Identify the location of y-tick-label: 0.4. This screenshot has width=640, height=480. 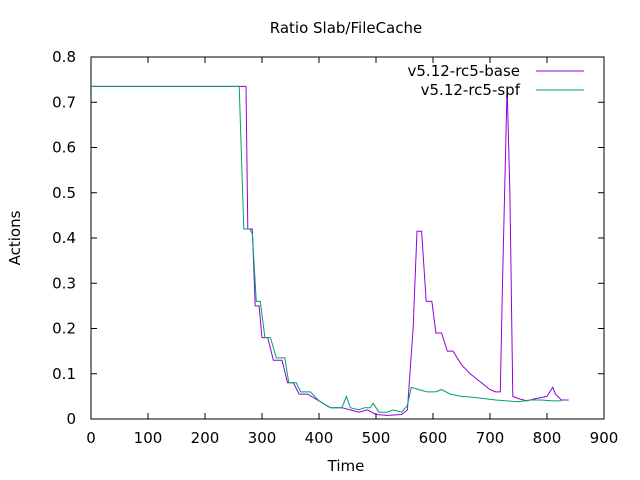
(64, 238).